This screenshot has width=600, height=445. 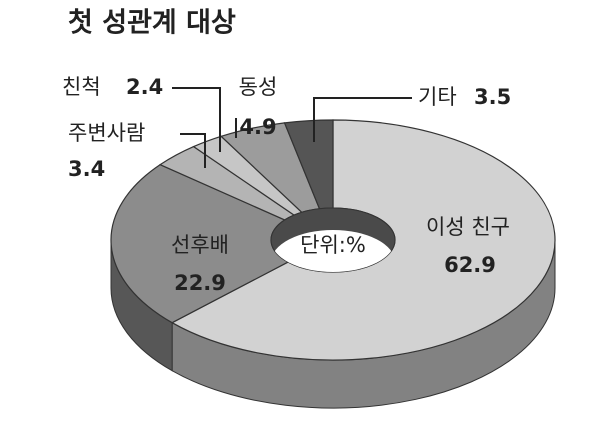 What do you see at coordinates (470, 265) in the screenshot?
I see `value-label: 62.9` at bounding box center [470, 265].